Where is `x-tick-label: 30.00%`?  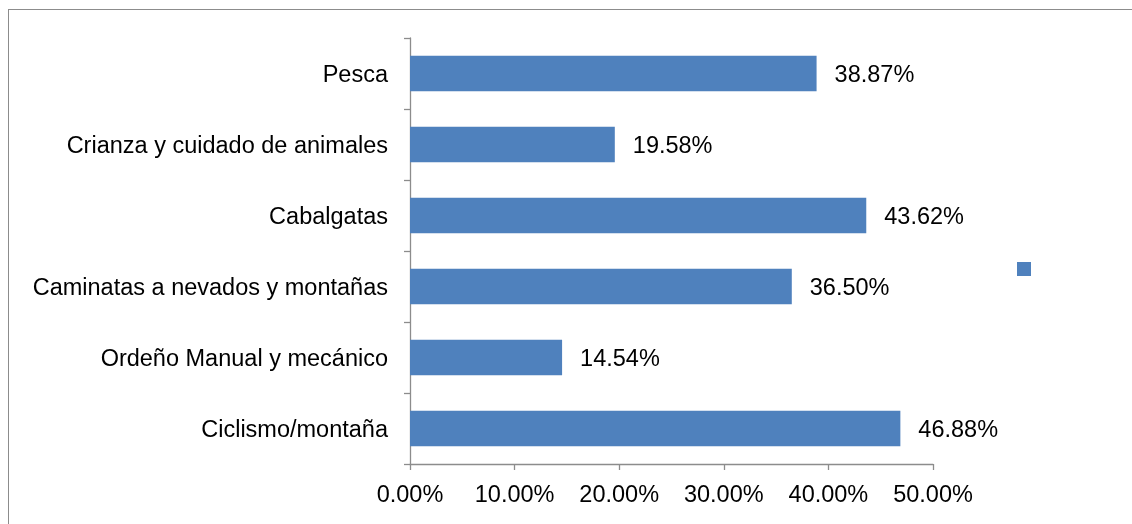
x-tick-label: 30.00% is located at coordinates (723, 494).